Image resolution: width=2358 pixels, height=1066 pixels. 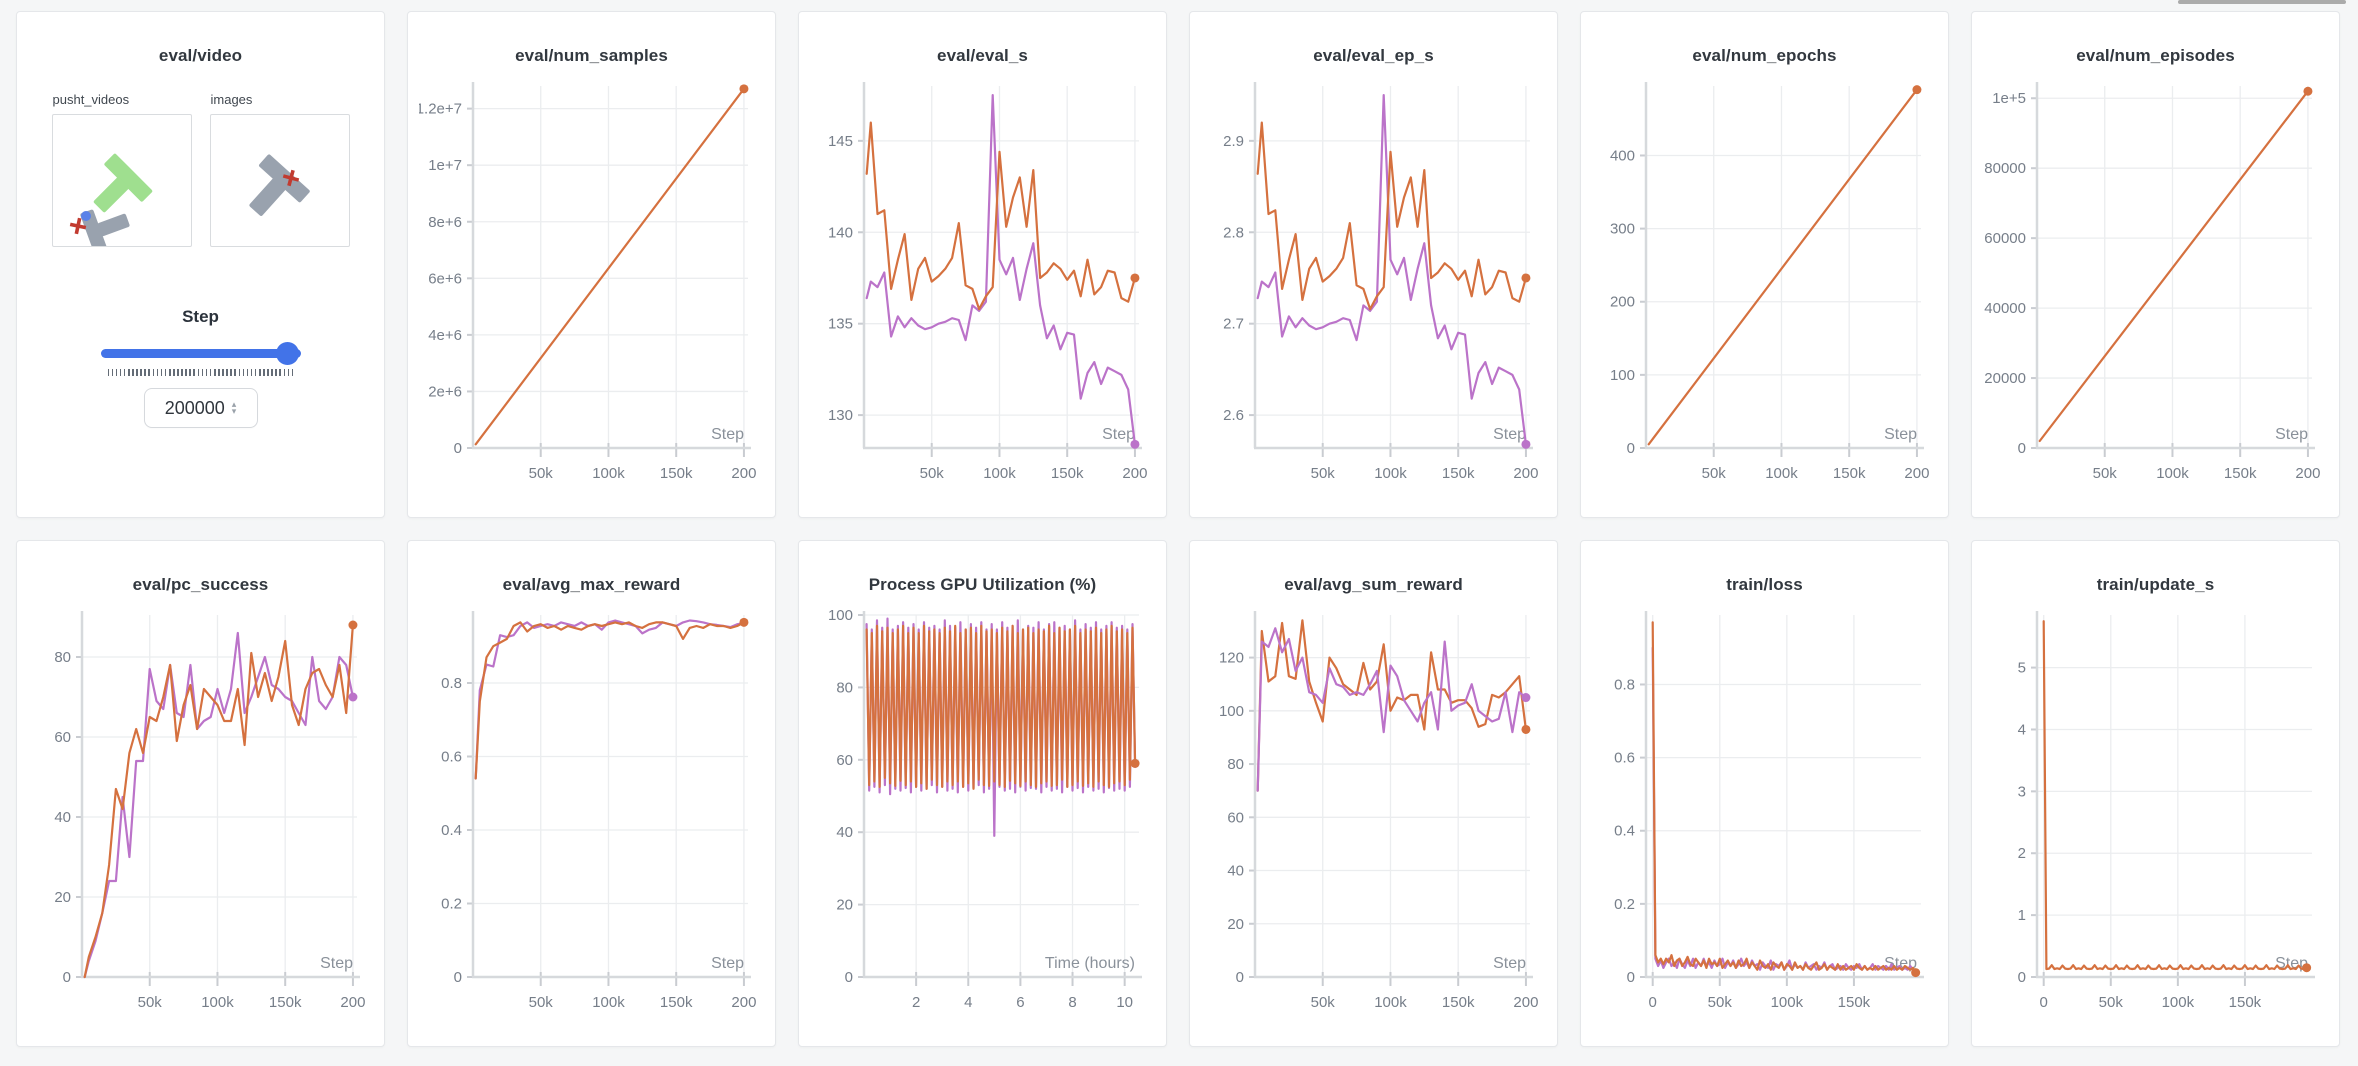 I want to click on image-thumbnail, so click(x=279, y=180).